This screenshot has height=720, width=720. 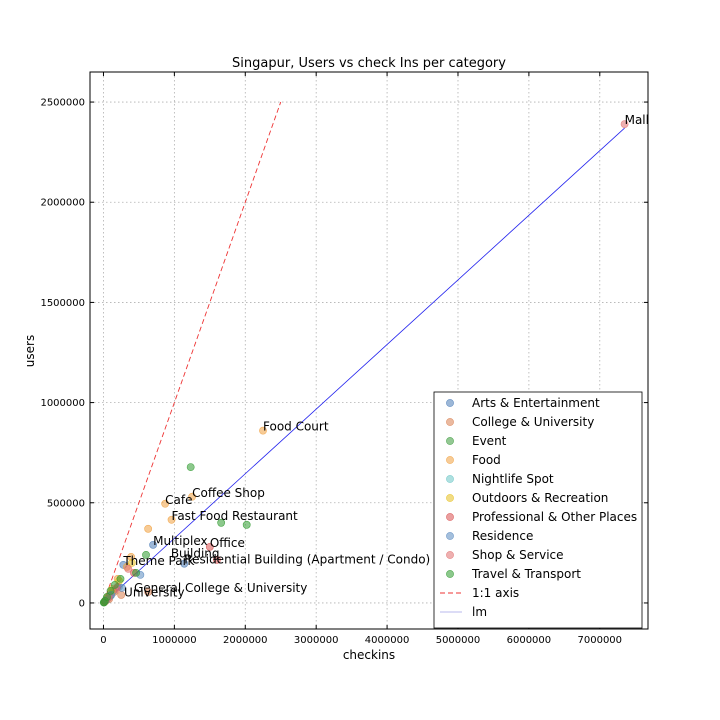 What do you see at coordinates (495, 593) in the screenshot?
I see `legend-label: 1:1 axis` at bounding box center [495, 593].